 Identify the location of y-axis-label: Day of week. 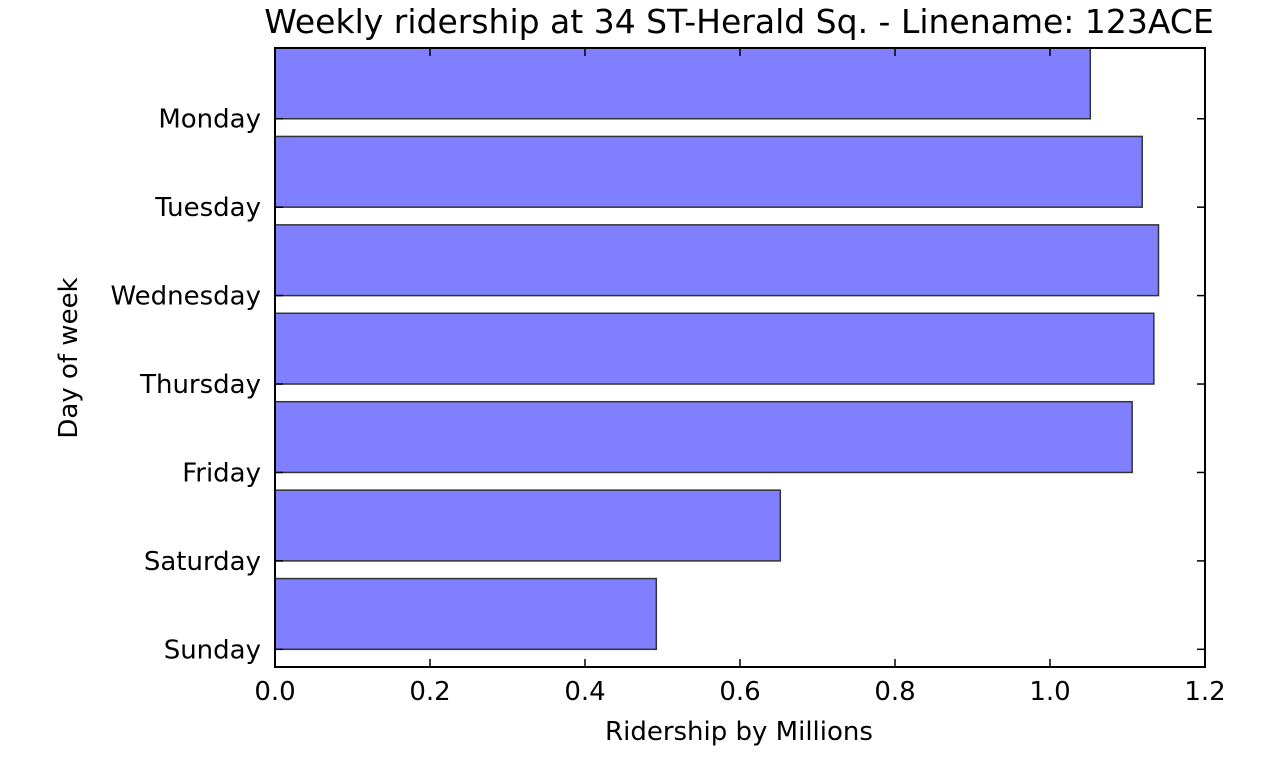
(69, 357).